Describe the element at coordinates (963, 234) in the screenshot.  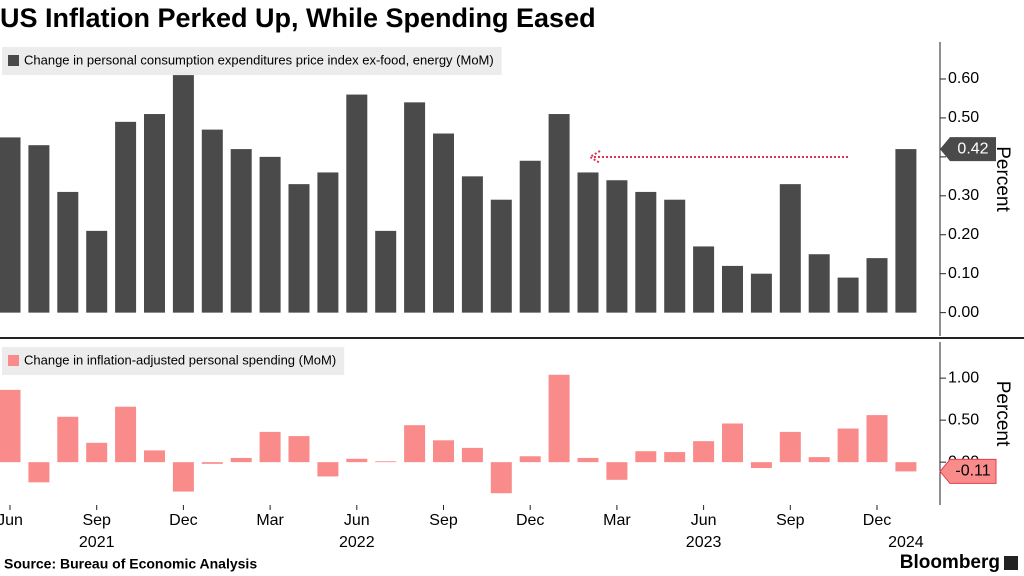
I see `y-tick-label: 0.20` at that location.